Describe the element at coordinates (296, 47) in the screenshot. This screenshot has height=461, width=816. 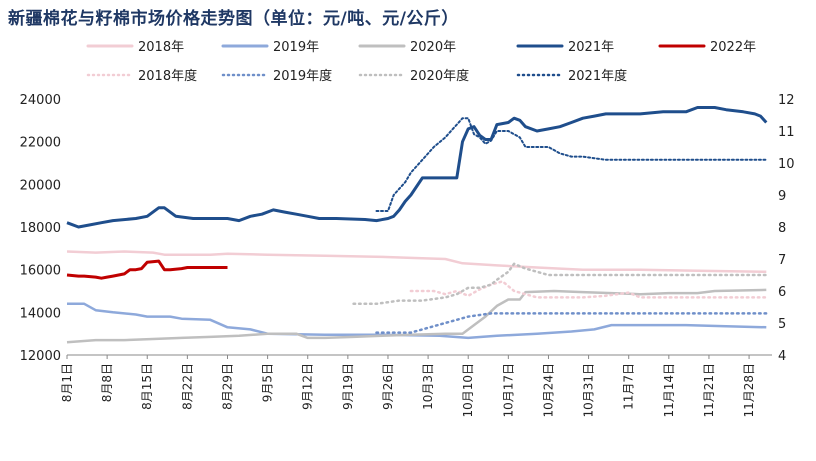
I see `legend-label: 2019年` at that location.